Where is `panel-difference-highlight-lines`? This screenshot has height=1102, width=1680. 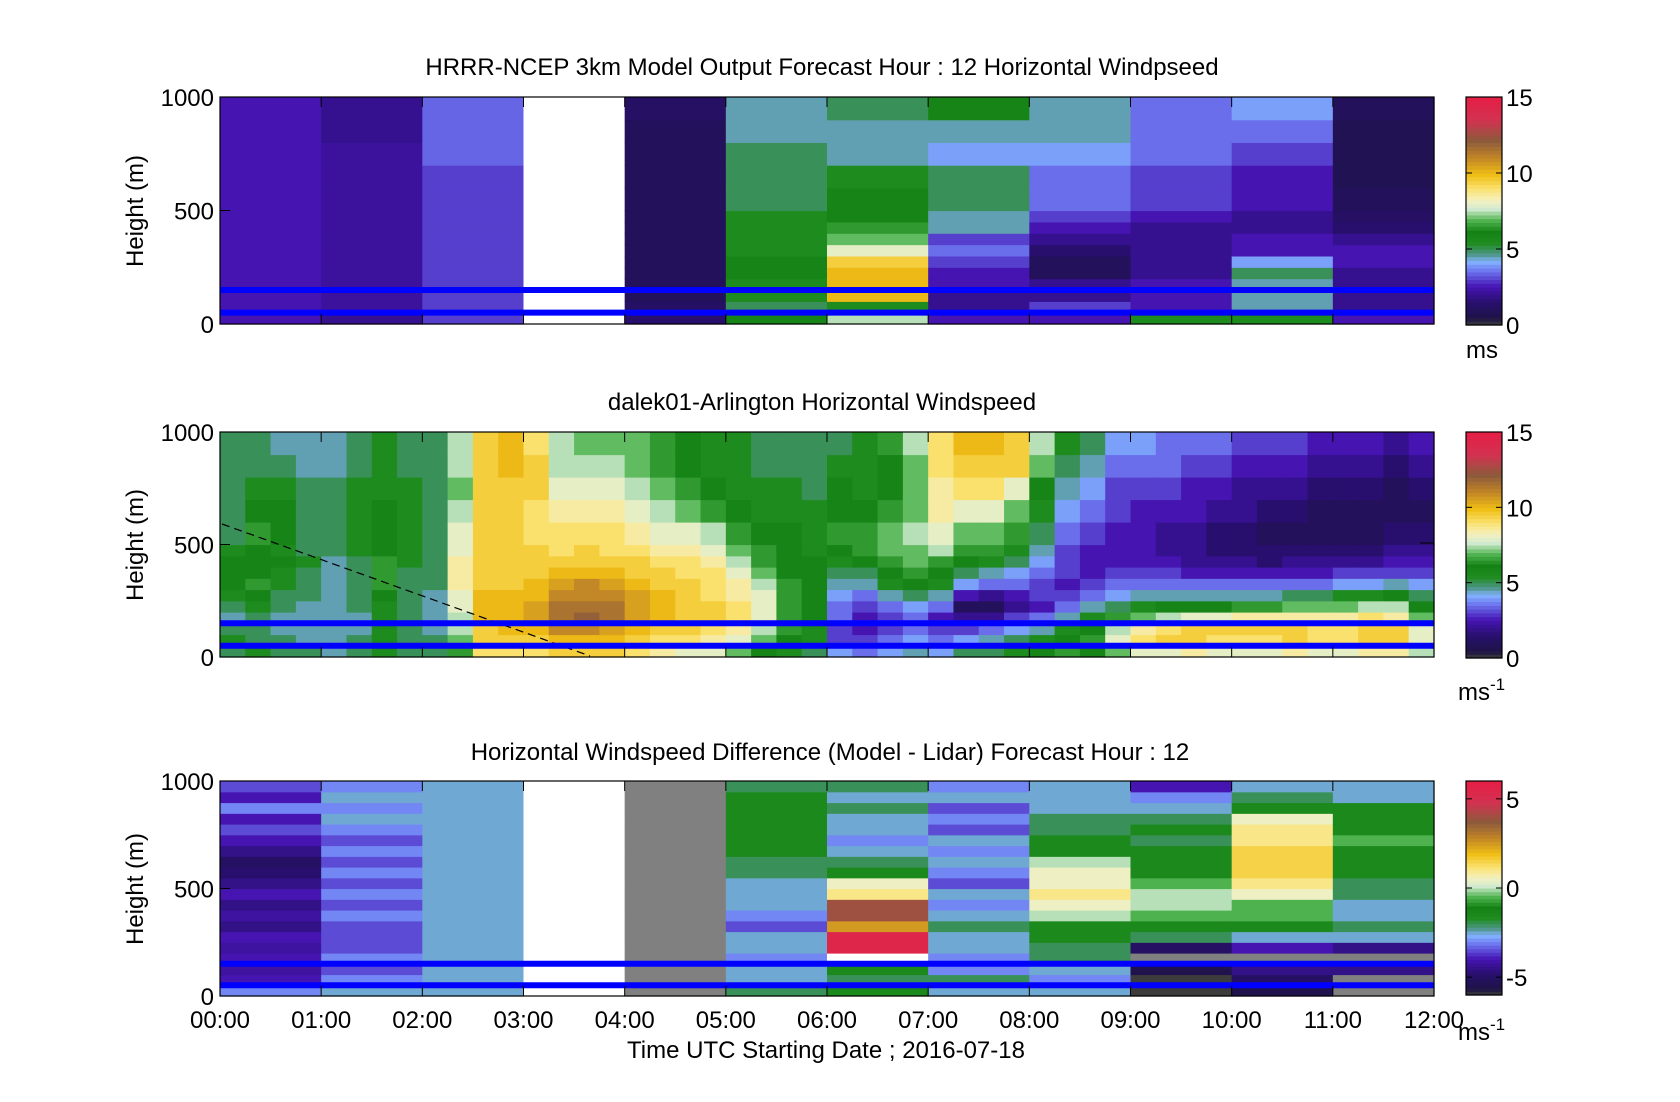 panel-difference-highlight-lines is located at coordinates (827, 974).